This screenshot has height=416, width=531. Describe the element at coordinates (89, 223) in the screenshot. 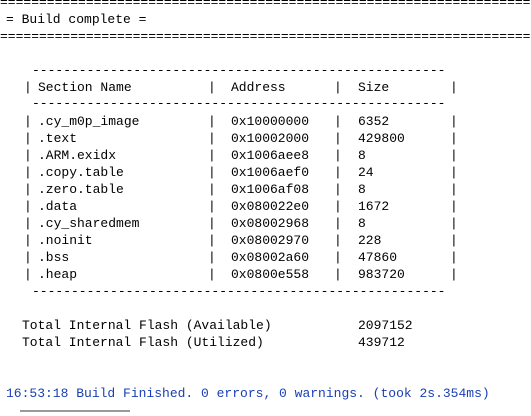

I see `table-cell: .cy_sharedmem` at that location.